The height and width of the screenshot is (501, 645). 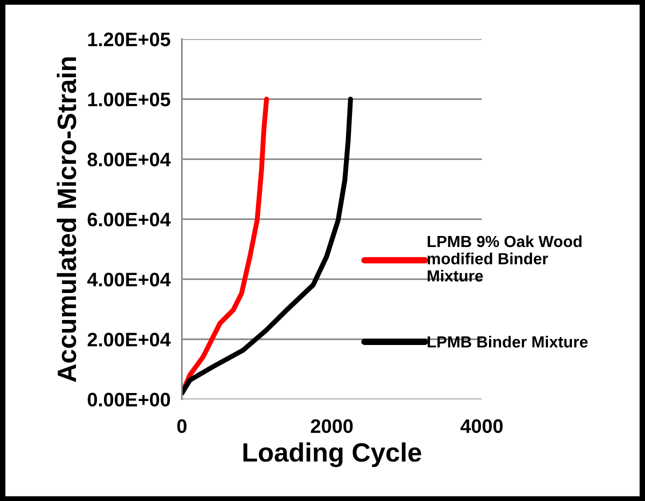 I want to click on y-tick-label: 6.00E+04, so click(x=129, y=219).